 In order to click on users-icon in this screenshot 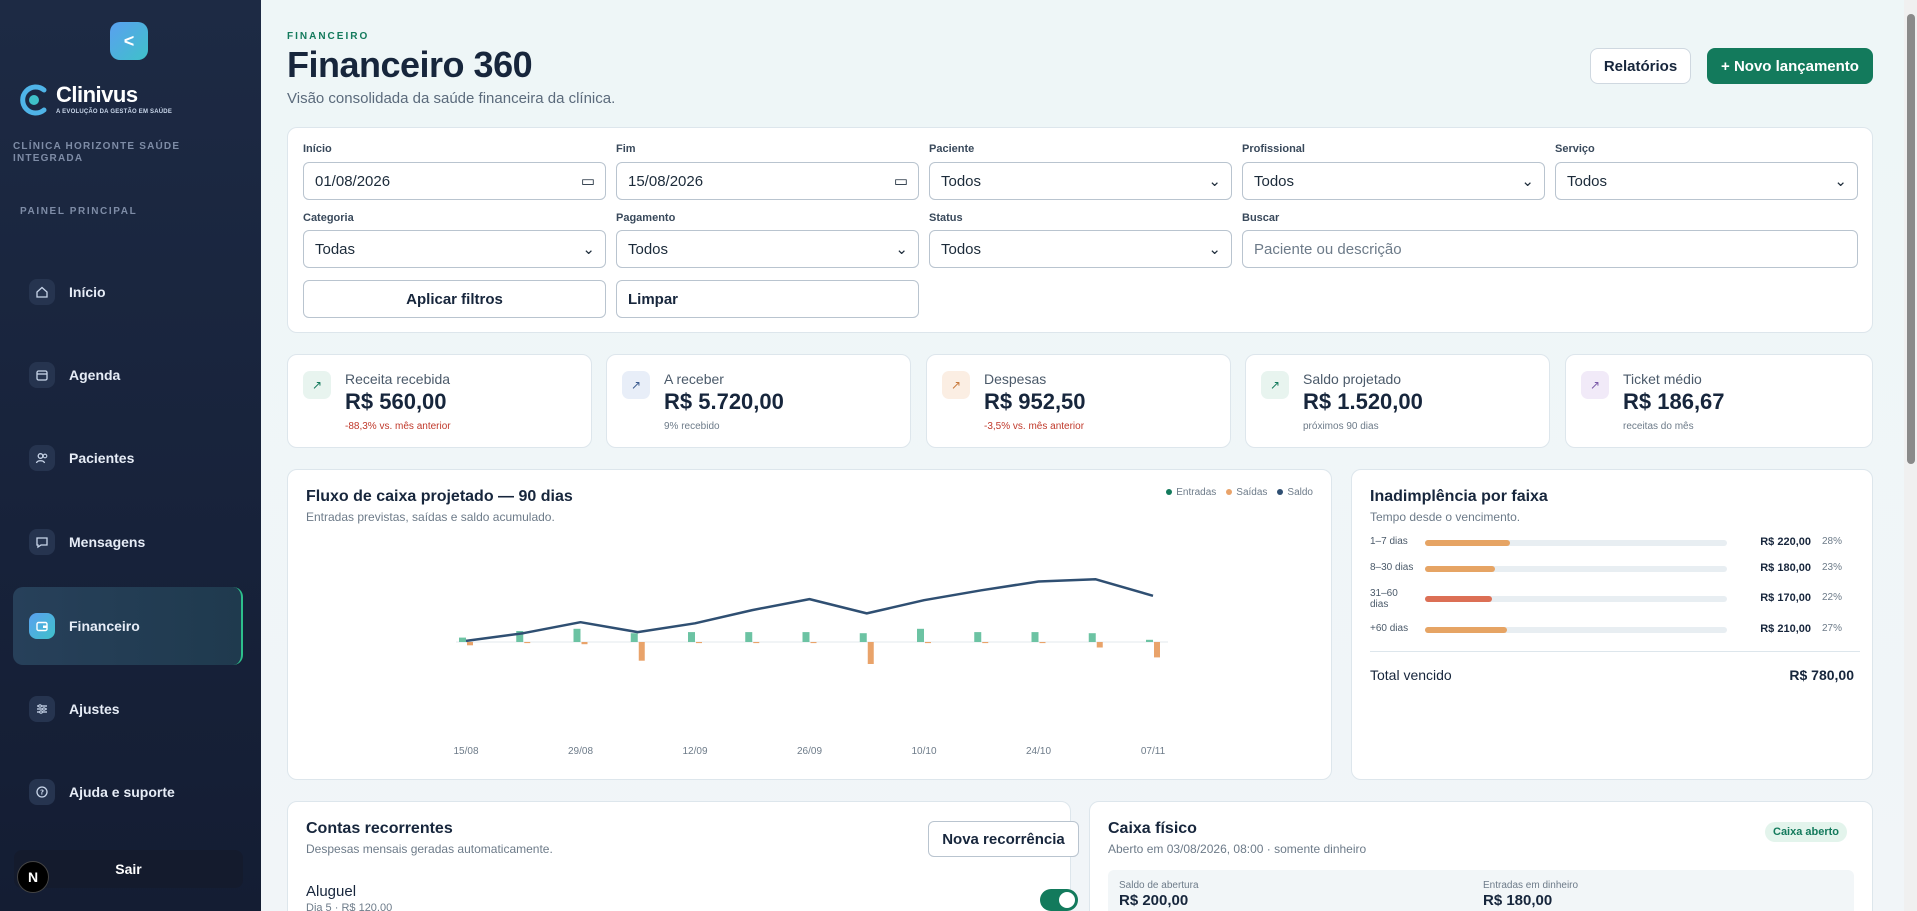, I will do `click(42, 458)`.